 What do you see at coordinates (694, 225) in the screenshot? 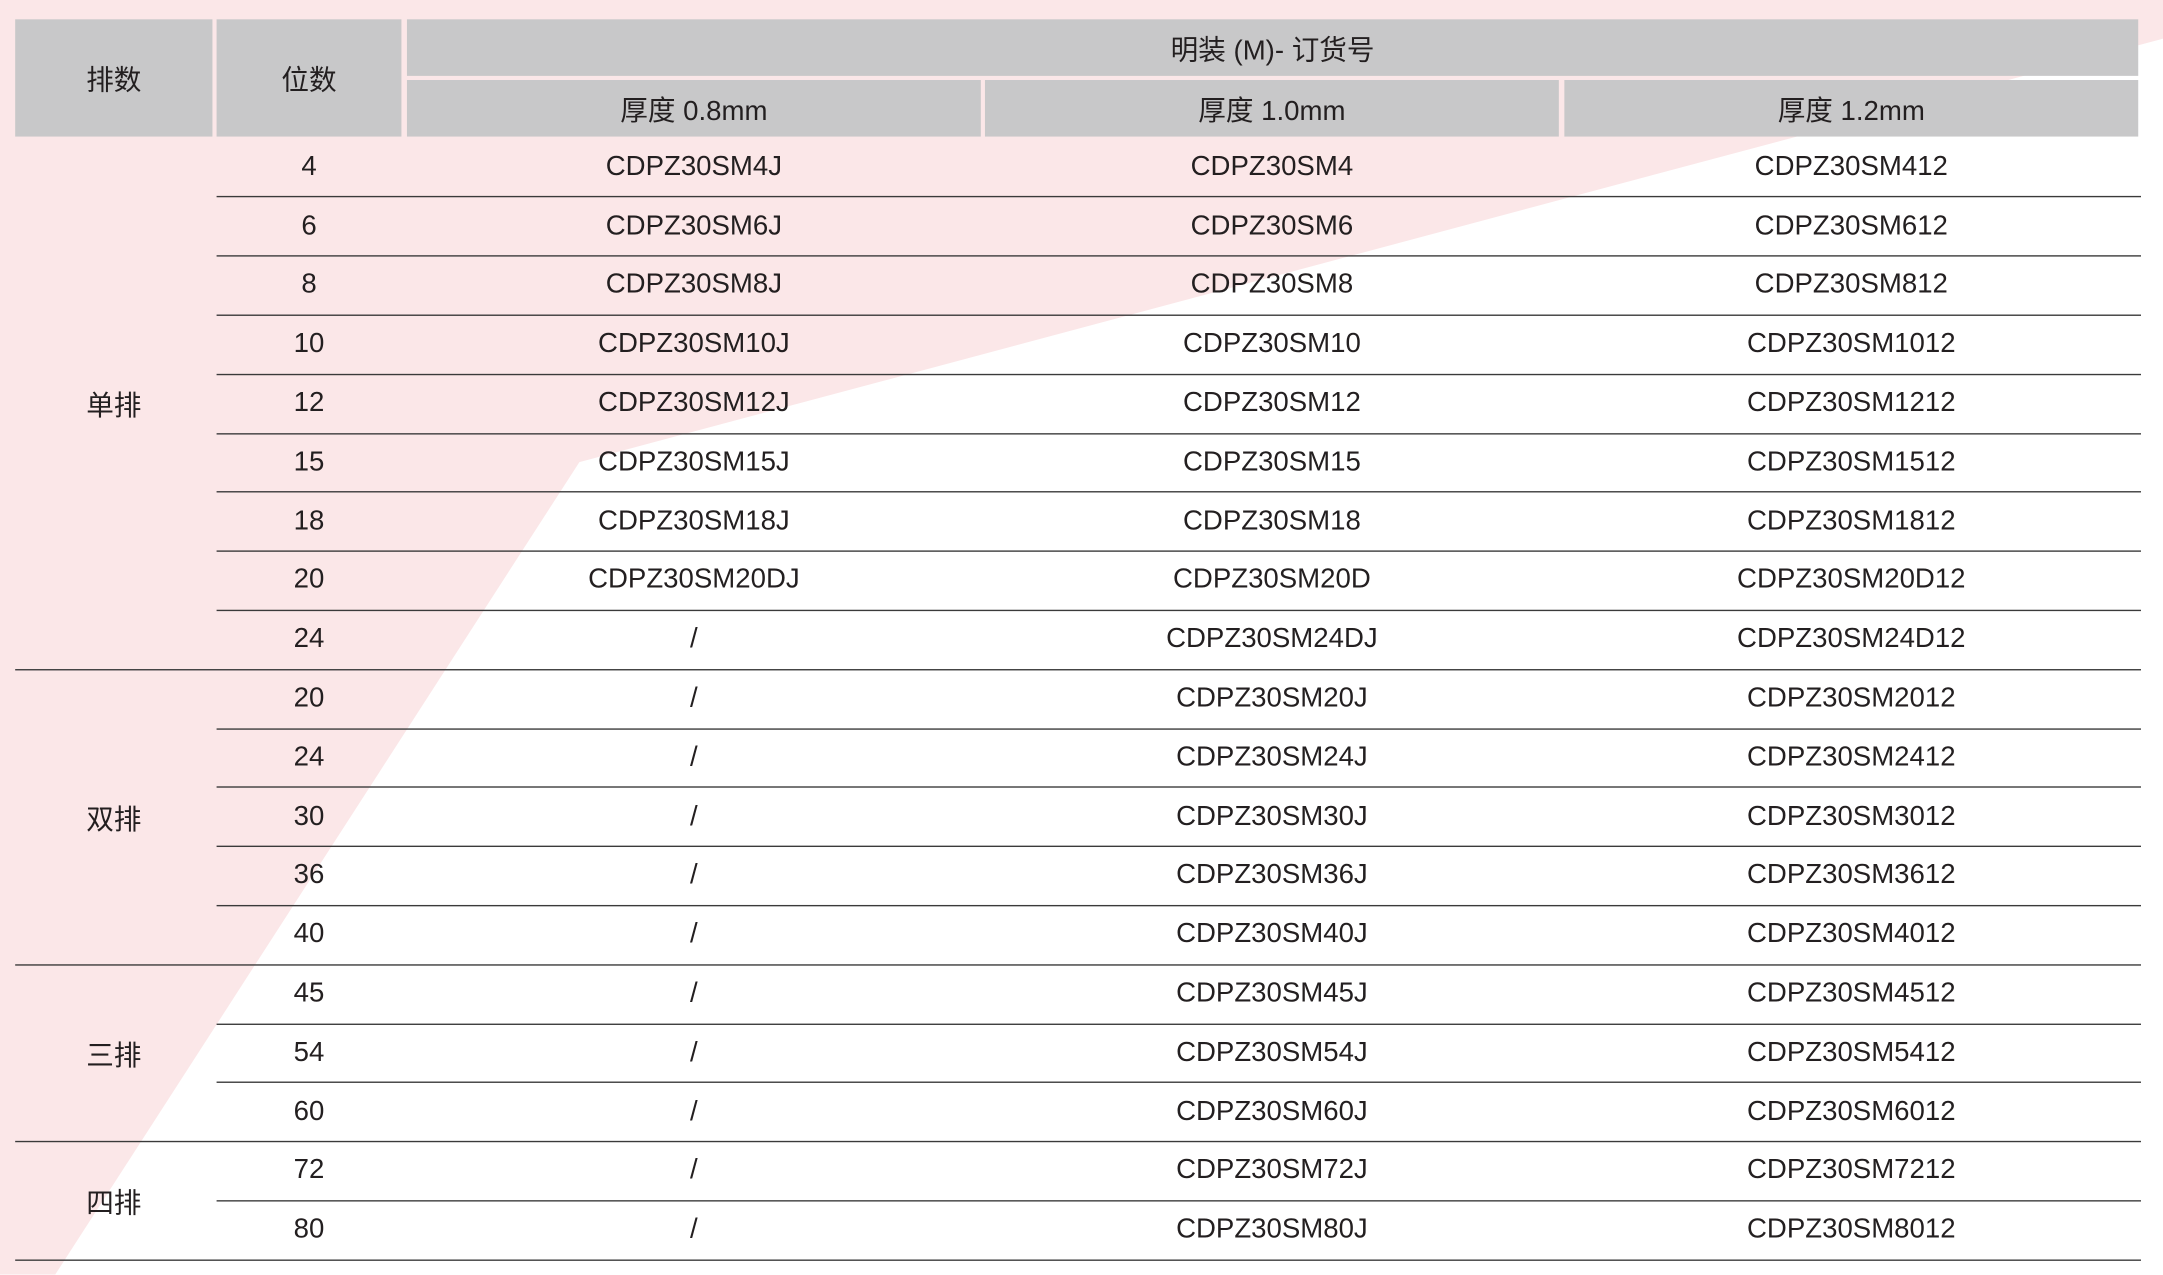
I see `order-code-cell: CDPZ30SM6J` at bounding box center [694, 225].